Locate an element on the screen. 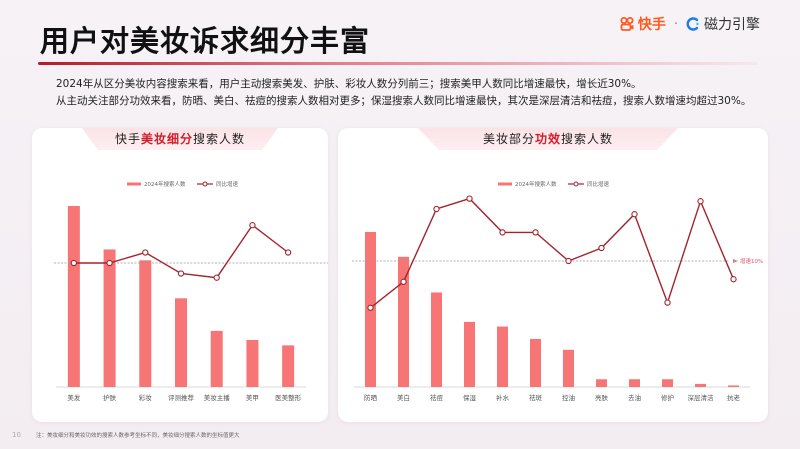  x-tick-label: 彩妆 is located at coordinates (146, 397).